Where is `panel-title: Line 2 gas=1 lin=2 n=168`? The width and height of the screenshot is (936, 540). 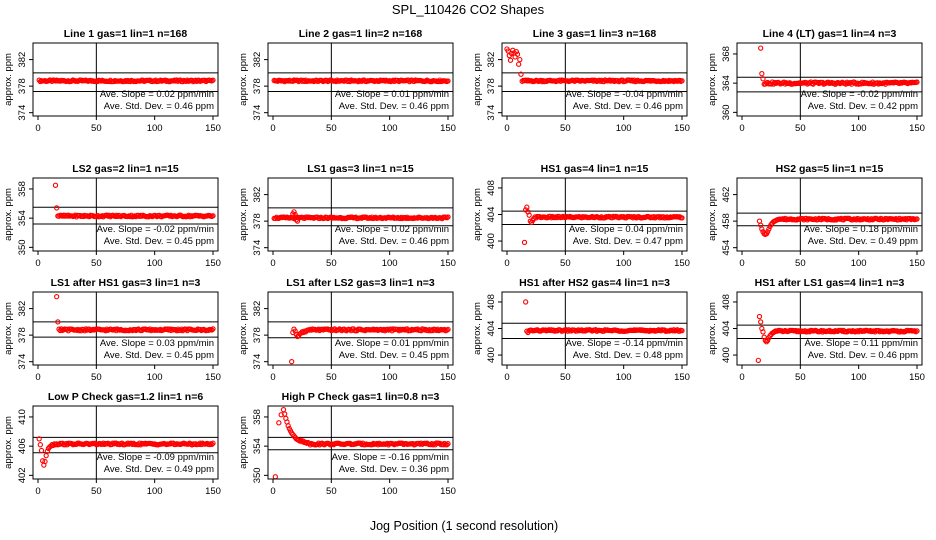
panel-title: Line 2 gas=1 lin=2 n=168 is located at coordinates (361, 34).